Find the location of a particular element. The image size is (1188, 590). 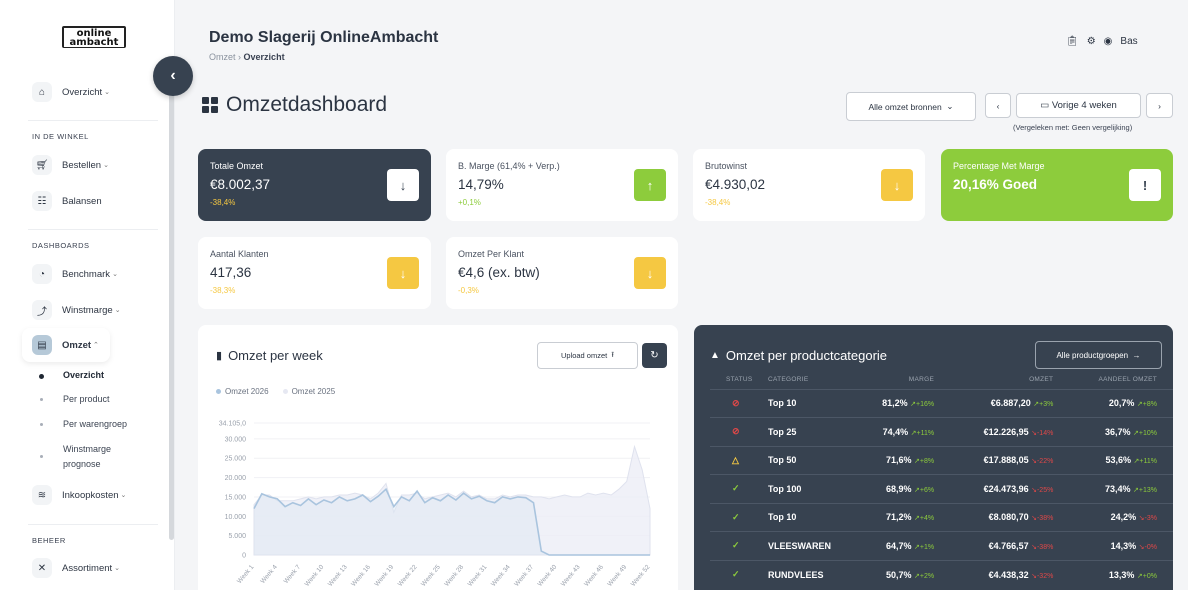

page-title: Omzetdashboard is located at coordinates (294, 105).